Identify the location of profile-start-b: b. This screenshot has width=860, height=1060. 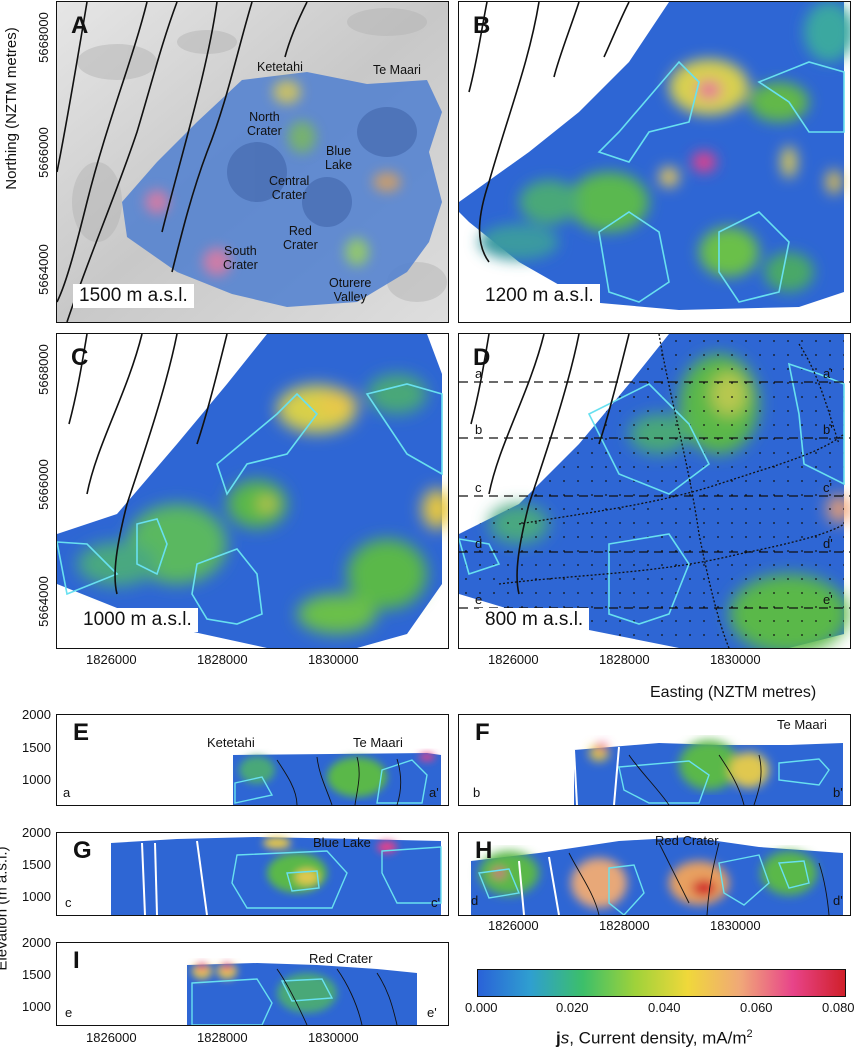
(479, 429).